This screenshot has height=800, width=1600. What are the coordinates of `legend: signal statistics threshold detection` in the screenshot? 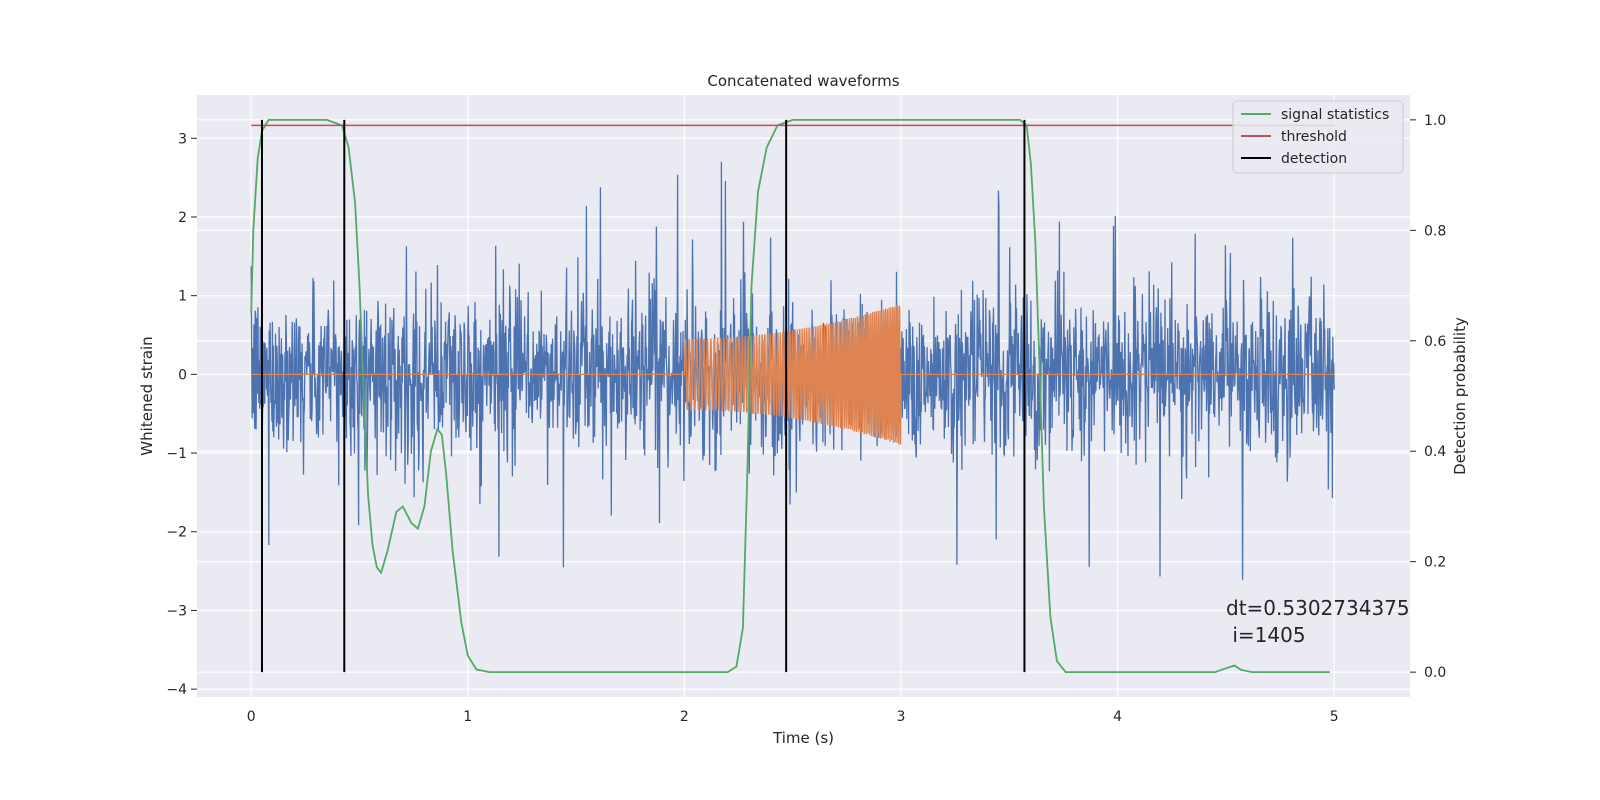 It's located at (1318, 137).